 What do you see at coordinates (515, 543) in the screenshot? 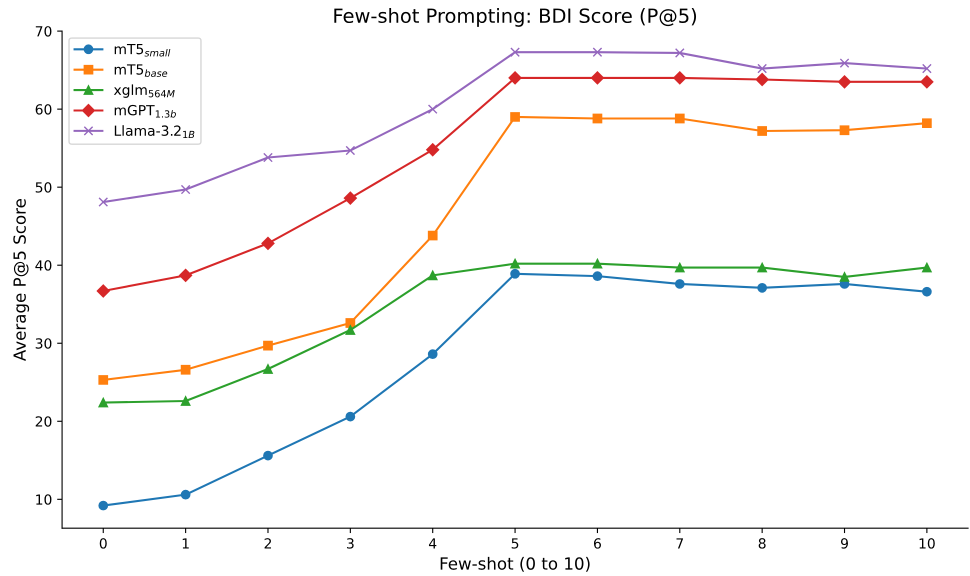
I see `x-tick-label: 5` at bounding box center [515, 543].